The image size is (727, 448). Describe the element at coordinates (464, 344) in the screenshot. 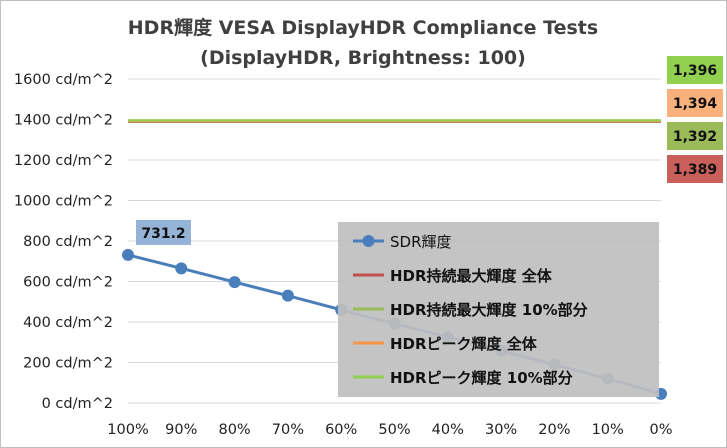

I see `legend-label: HDRピーク輝度 全体` at that location.